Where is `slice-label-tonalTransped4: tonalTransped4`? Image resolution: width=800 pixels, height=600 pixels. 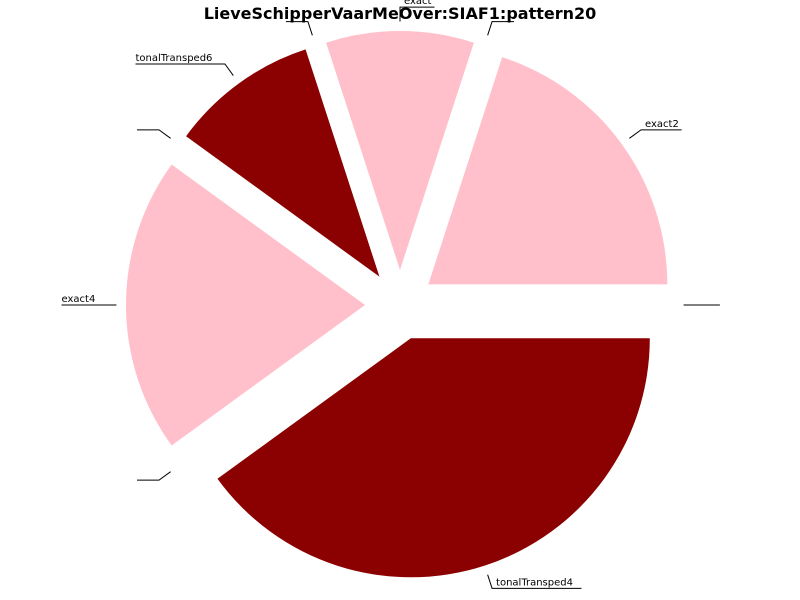
slice-label-tonalTransped4: tonalTransped4 is located at coordinates (534, 581).